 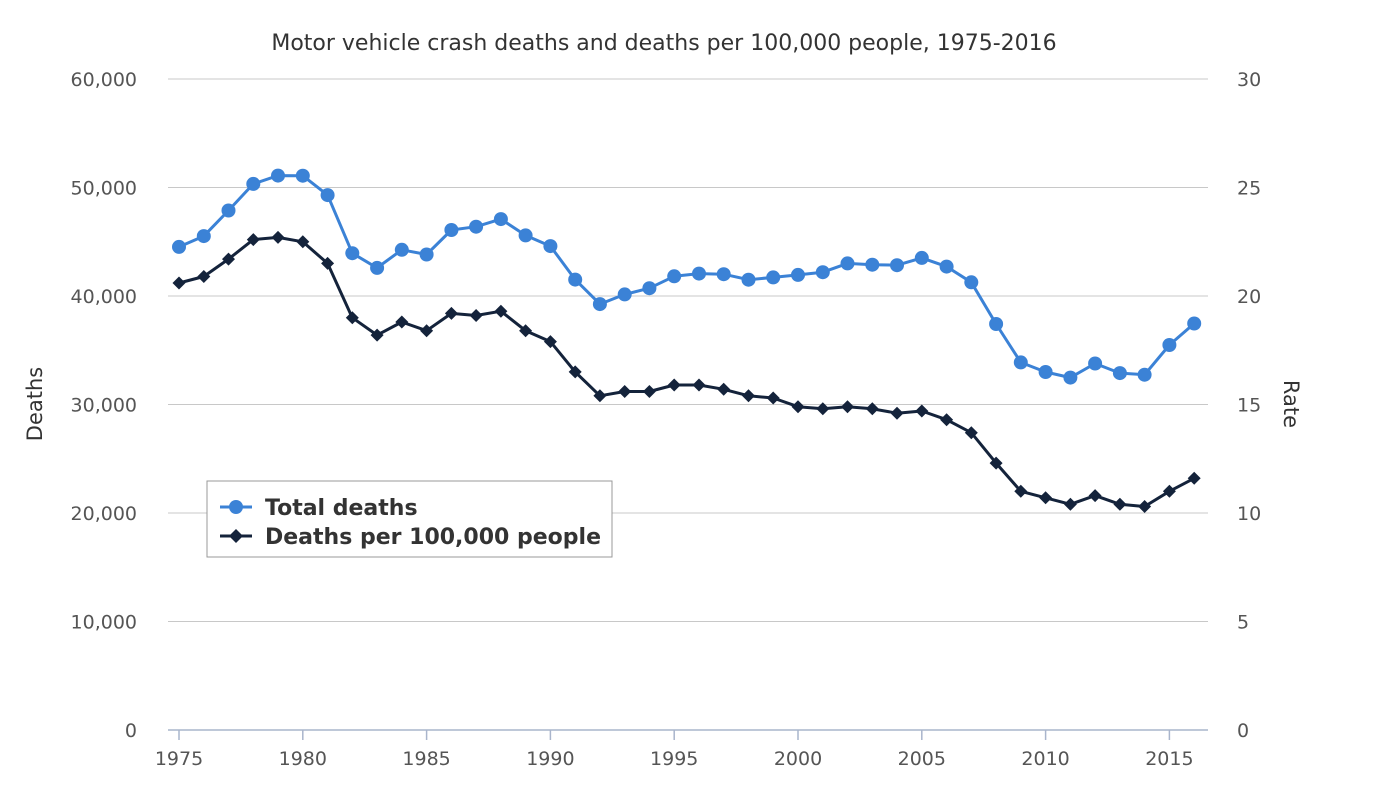 What do you see at coordinates (922, 759) in the screenshot?
I see `x-tick-label: 2005` at bounding box center [922, 759].